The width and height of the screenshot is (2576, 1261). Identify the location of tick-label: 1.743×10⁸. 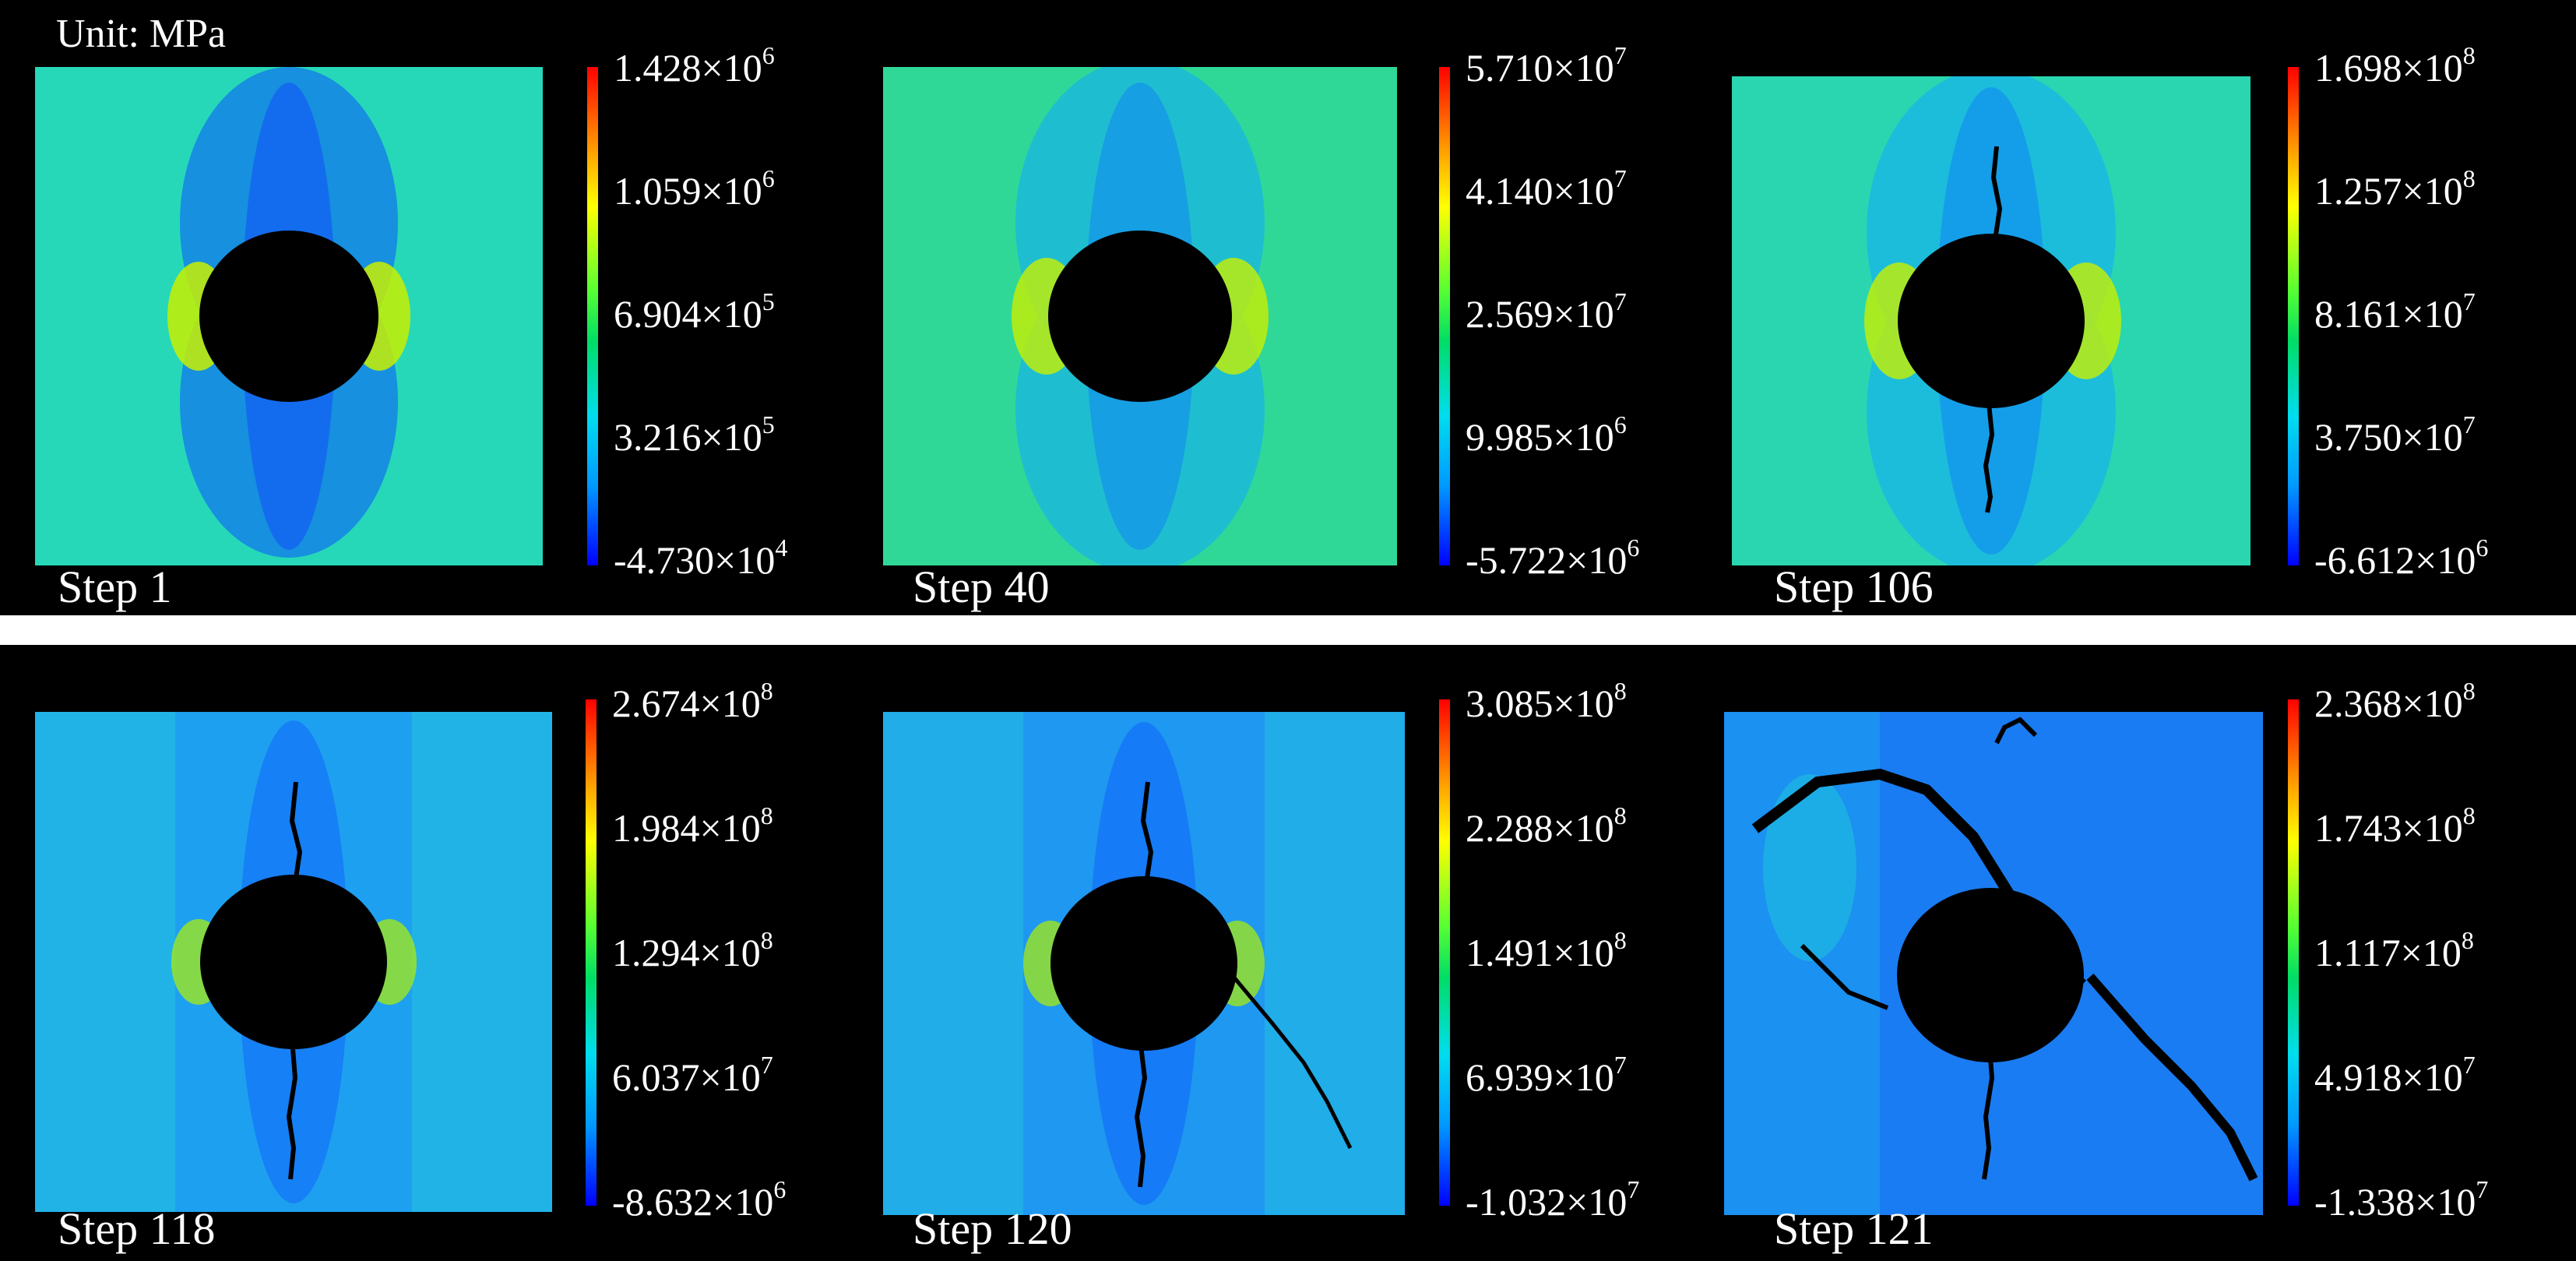
(2395, 825).